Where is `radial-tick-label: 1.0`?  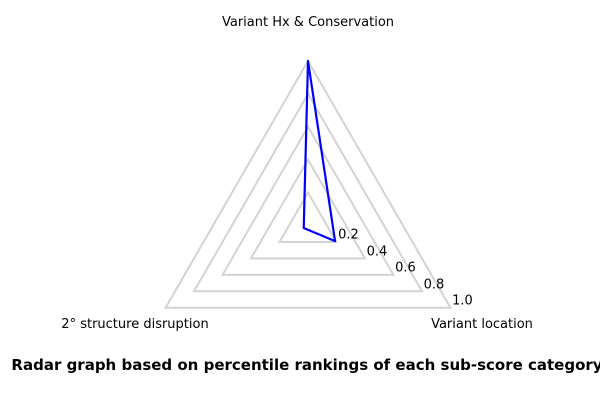
radial-tick-label: 1.0 is located at coordinates (462, 301).